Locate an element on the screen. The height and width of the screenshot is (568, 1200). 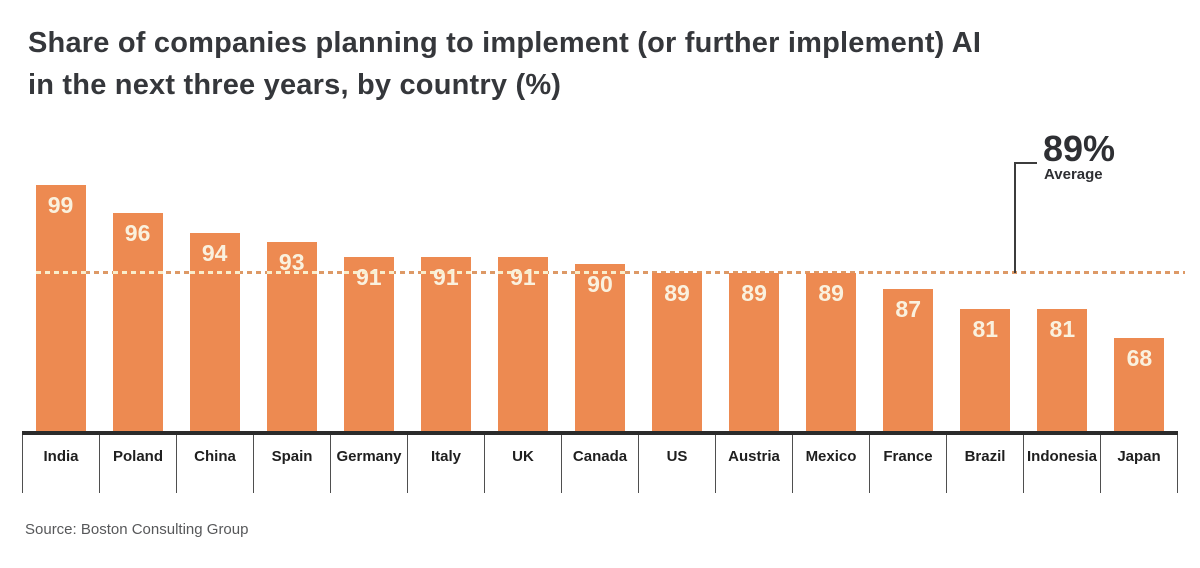
source-note: Source: Boston Consulting Group is located at coordinates (137, 529).